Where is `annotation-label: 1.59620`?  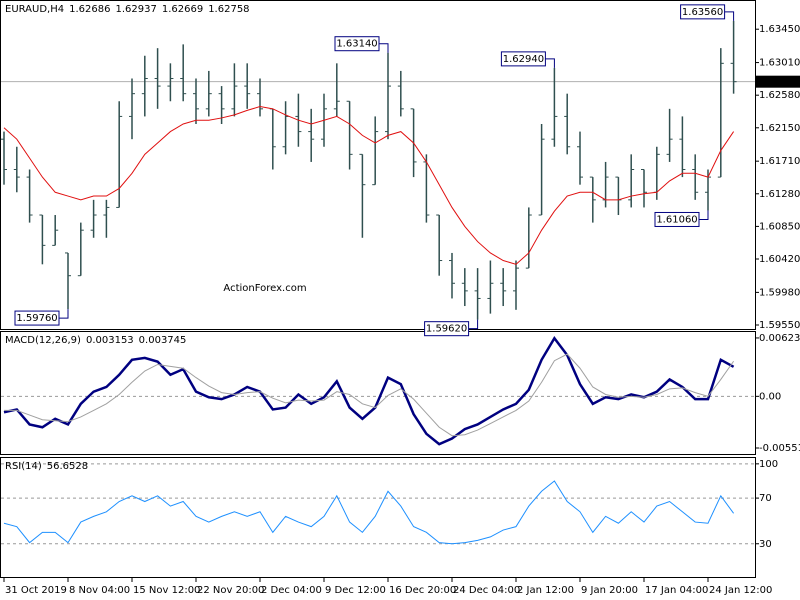 annotation-label: 1.59620 is located at coordinates (446, 329).